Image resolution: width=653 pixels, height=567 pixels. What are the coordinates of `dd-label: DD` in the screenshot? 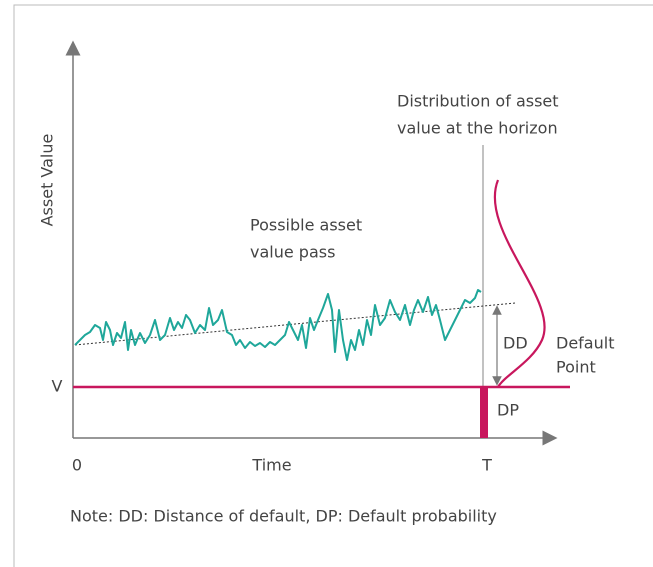 It's located at (515, 343).